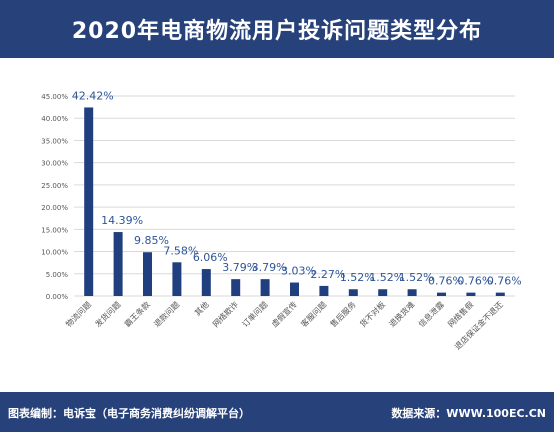  I want to click on data-label: 7.58%, so click(180, 250).